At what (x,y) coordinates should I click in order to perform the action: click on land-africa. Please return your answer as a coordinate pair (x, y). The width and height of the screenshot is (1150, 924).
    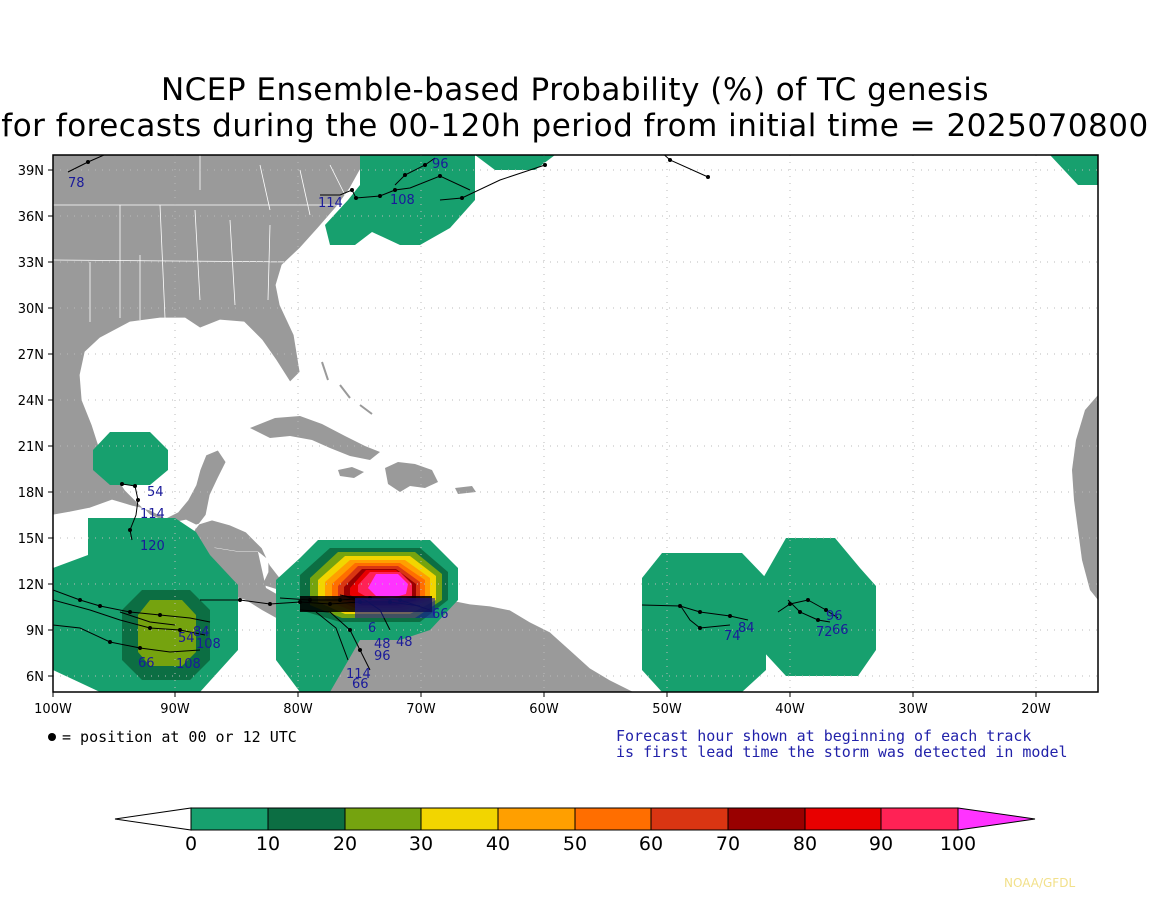
    Looking at the image, I should click on (1085, 497).